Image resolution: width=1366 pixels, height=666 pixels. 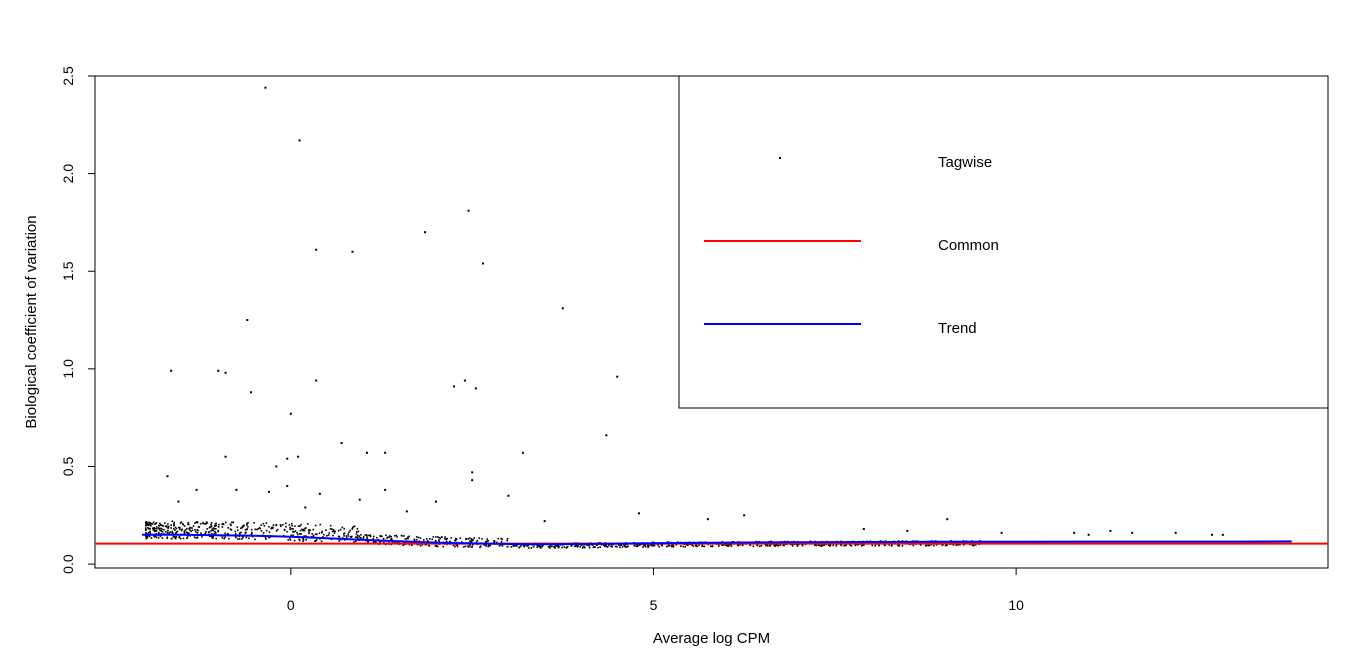 What do you see at coordinates (68, 564) in the screenshot?
I see `y-tick-label: 0.0` at bounding box center [68, 564].